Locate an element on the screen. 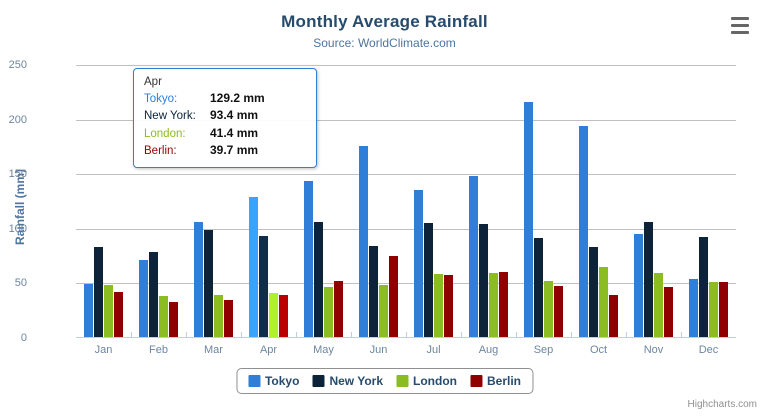 The image size is (769, 416). legend-item-berlin: Berlin is located at coordinates (495, 381).